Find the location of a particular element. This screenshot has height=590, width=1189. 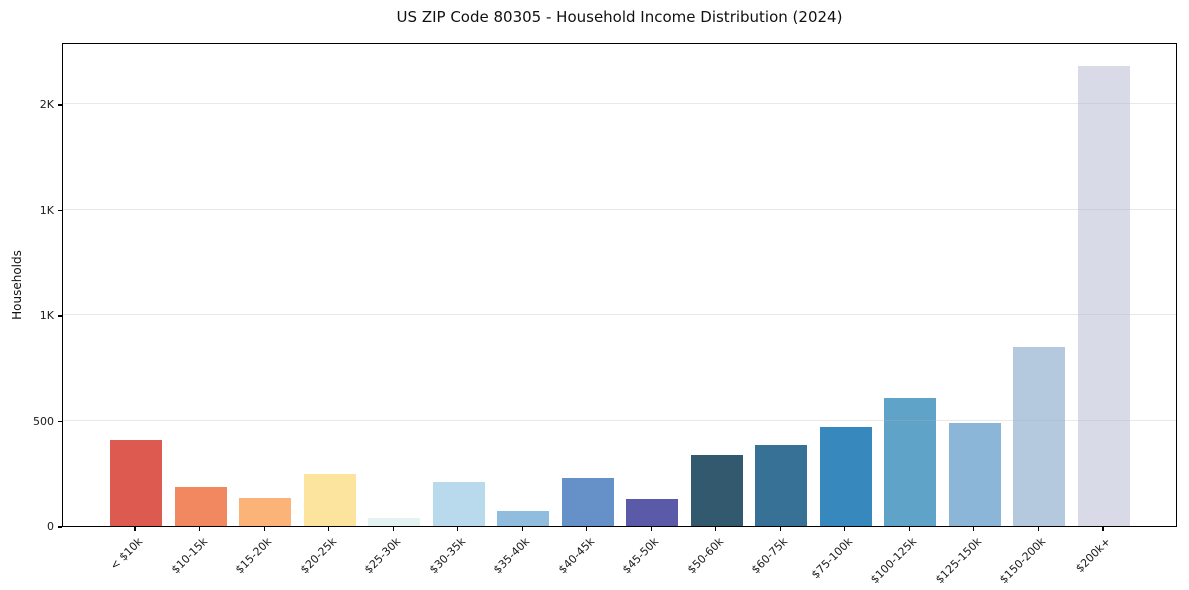

bar-$35-40k is located at coordinates (523, 518).